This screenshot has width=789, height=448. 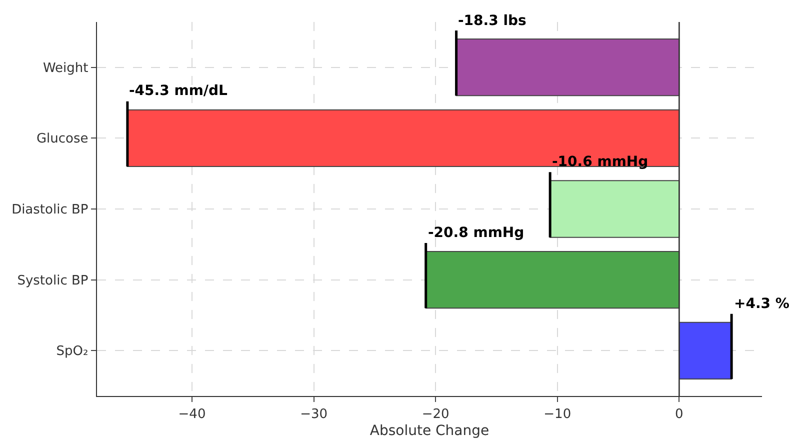 What do you see at coordinates (492, 21) in the screenshot?
I see `data-label: -18.3 lbs` at bounding box center [492, 21].